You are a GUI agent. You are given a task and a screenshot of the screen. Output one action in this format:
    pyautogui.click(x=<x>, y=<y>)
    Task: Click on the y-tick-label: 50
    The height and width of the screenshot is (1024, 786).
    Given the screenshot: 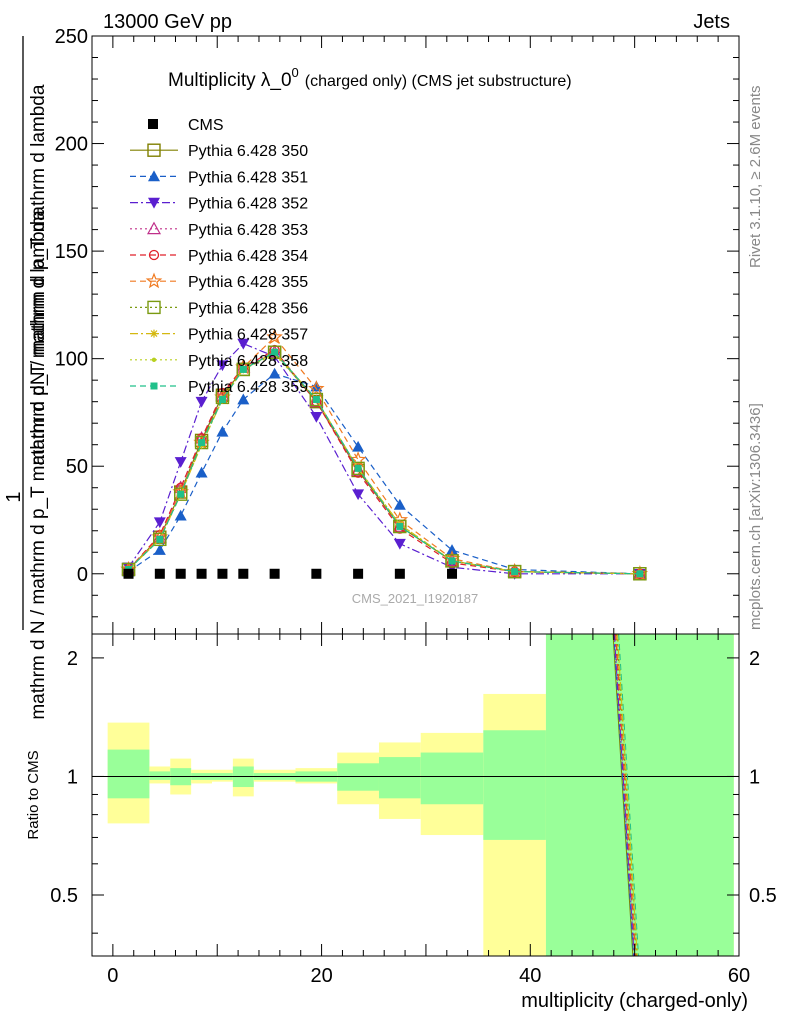 What is the action you would take?
    pyautogui.click(x=77, y=467)
    